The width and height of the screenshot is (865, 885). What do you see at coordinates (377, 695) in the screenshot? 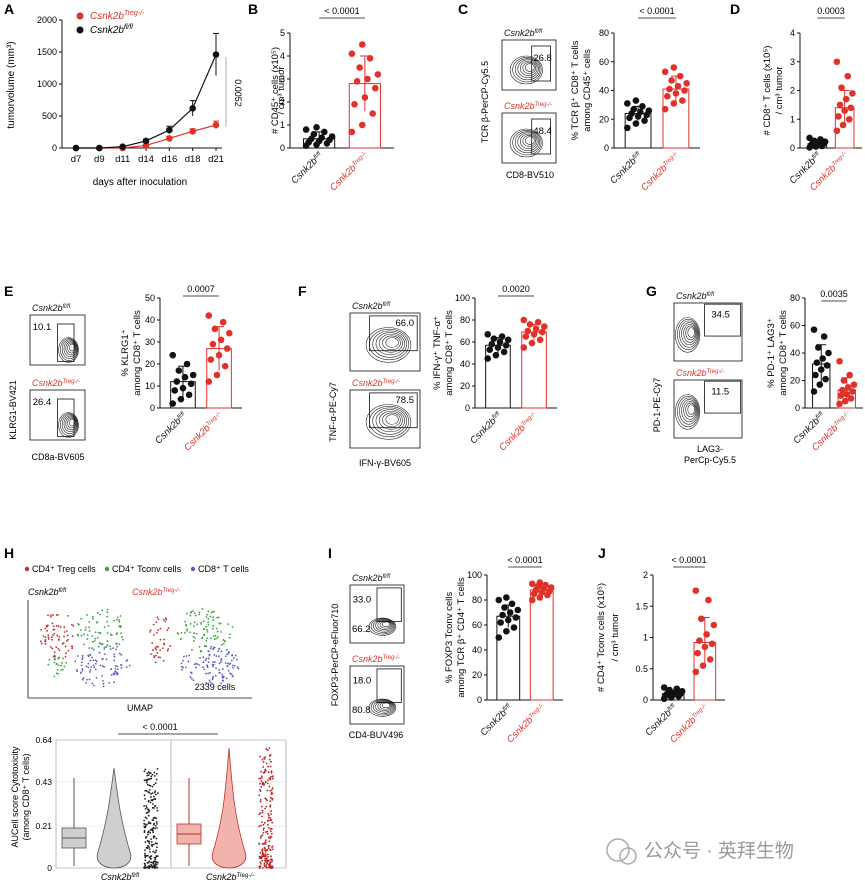
I see `flow-frame` at bounding box center [377, 695].